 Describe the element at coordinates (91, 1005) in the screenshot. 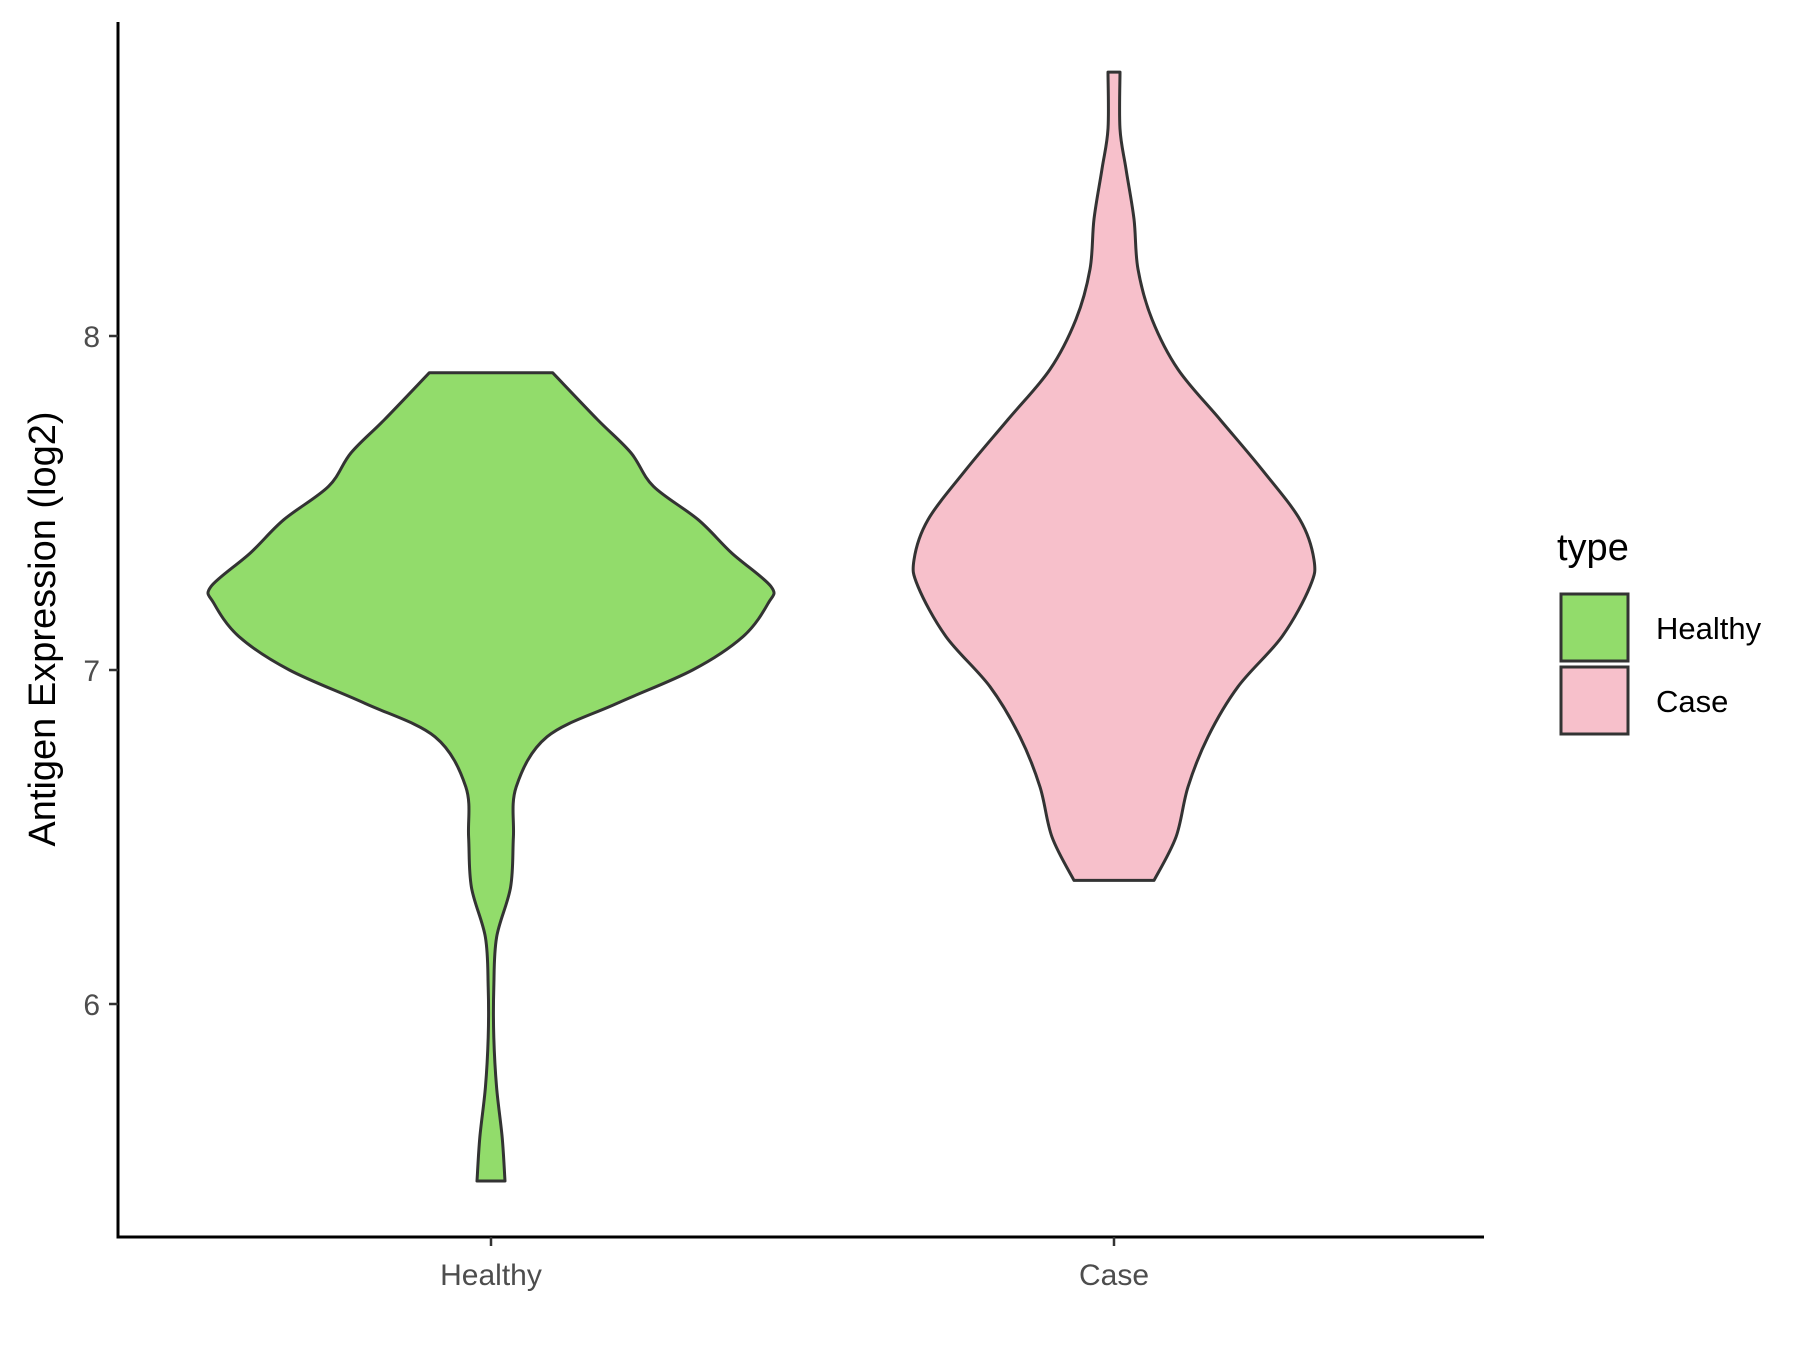

I see `y-tick-label: 6` at that location.